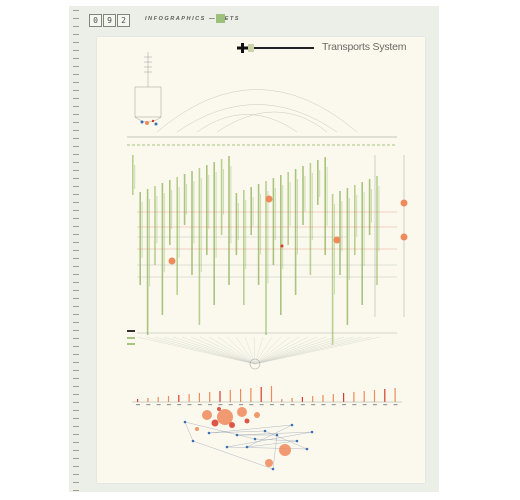 The width and height of the screenshot is (520, 500). I want to click on page-digit: 9, so click(109, 20).